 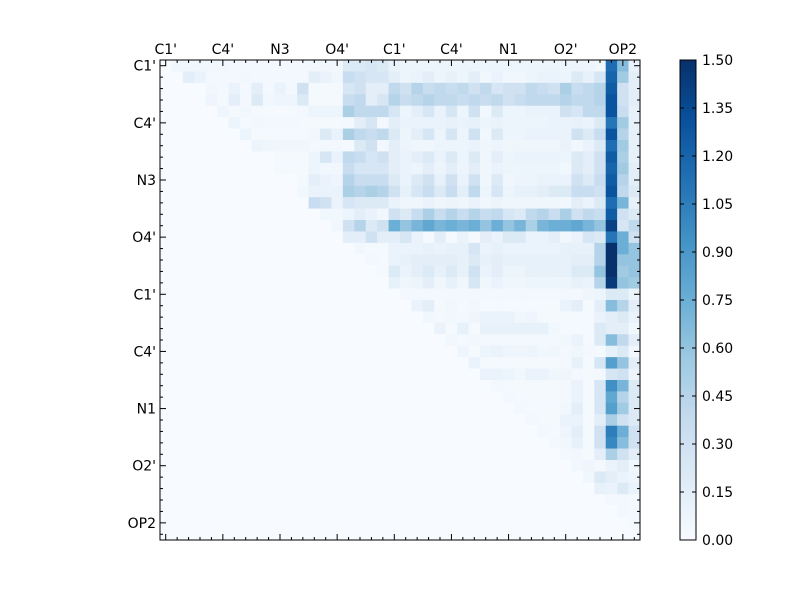 What do you see at coordinates (717, 493) in the screenshot?
I see `colorbar-tick-label: 0.15` at bounding box center [717, 493].